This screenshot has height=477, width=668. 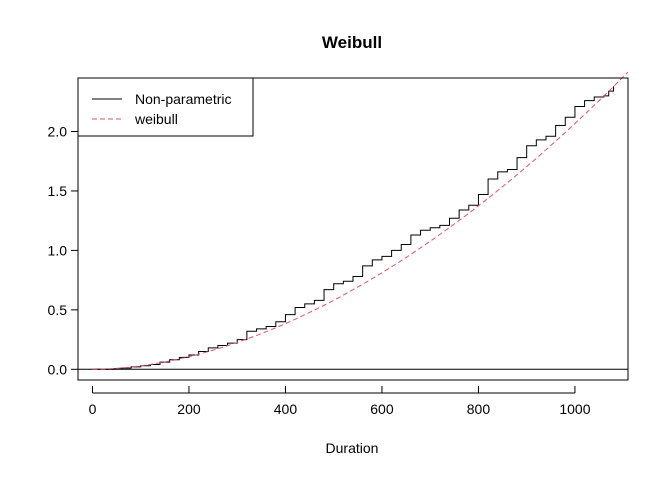 I want to click on legend-label: Non-parametric, so click(x=183, y=99).